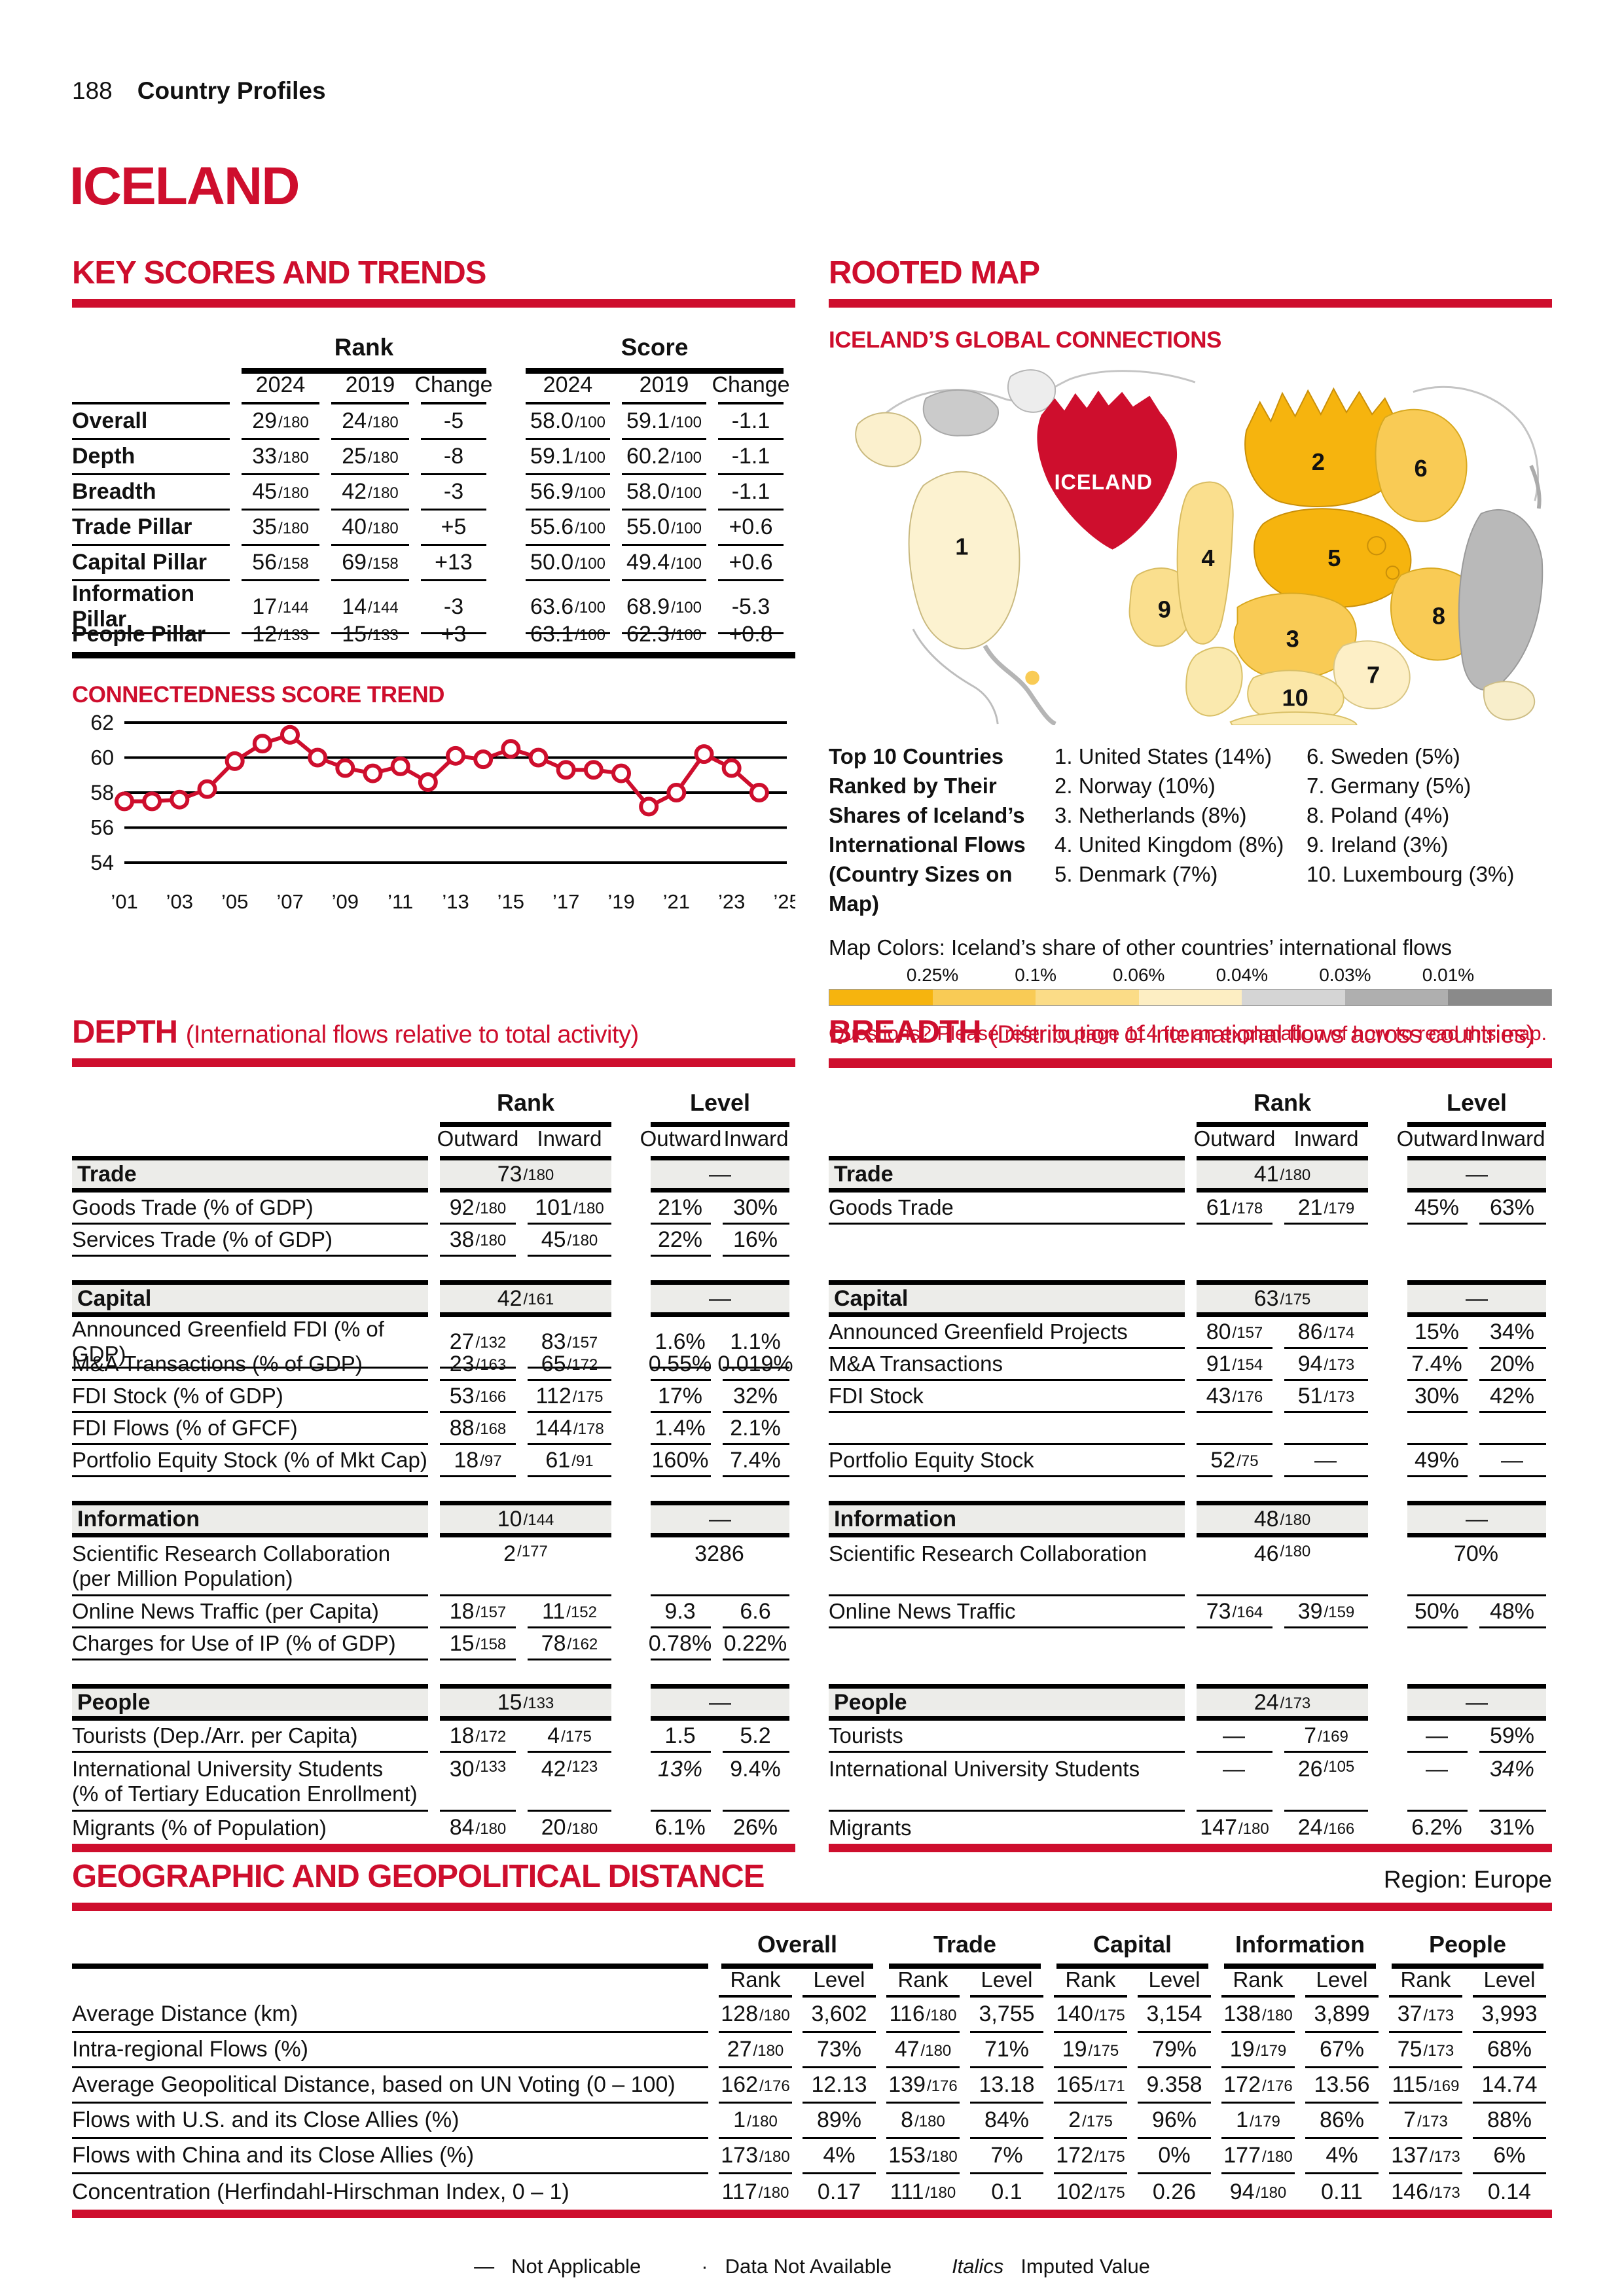 Image resolution: width=1624 pixels, height=2296 pixels. I want to click on overall-level: 0.17, so click(839, 2191).